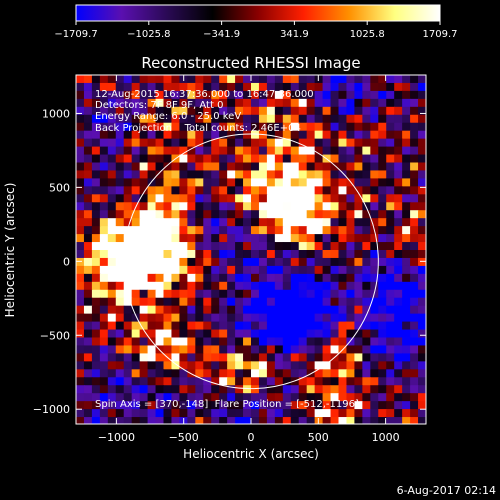  What do you see at coordinates (51, 409) in the screenshot?
I see `y-tick-label: −1000` at bounding box center [51, 409].